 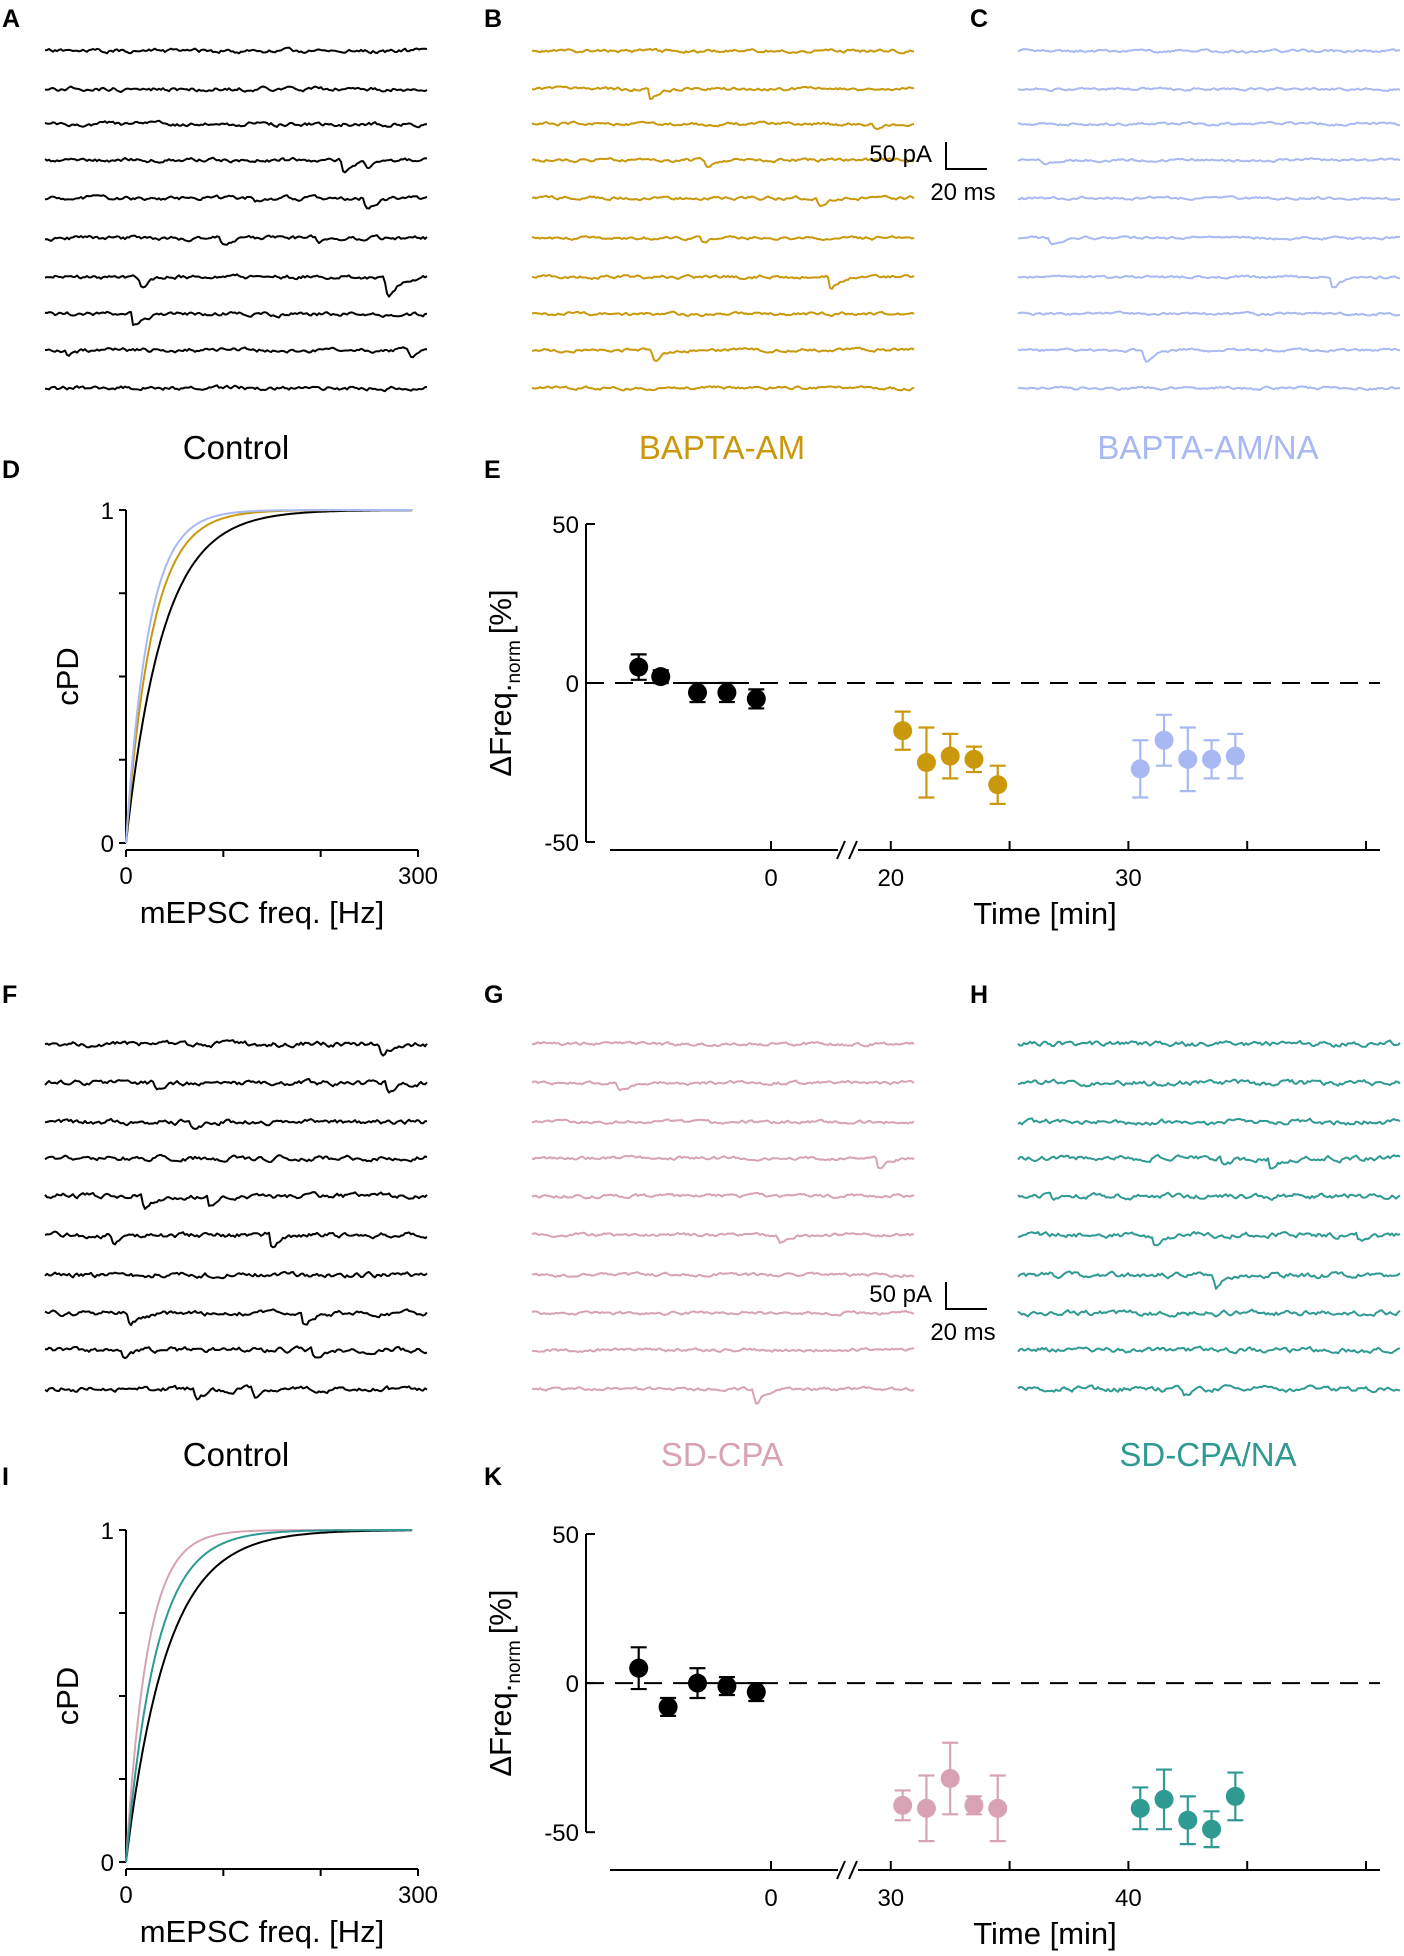 I want to click on panel-label-f: F, so click(x=9, y=995).